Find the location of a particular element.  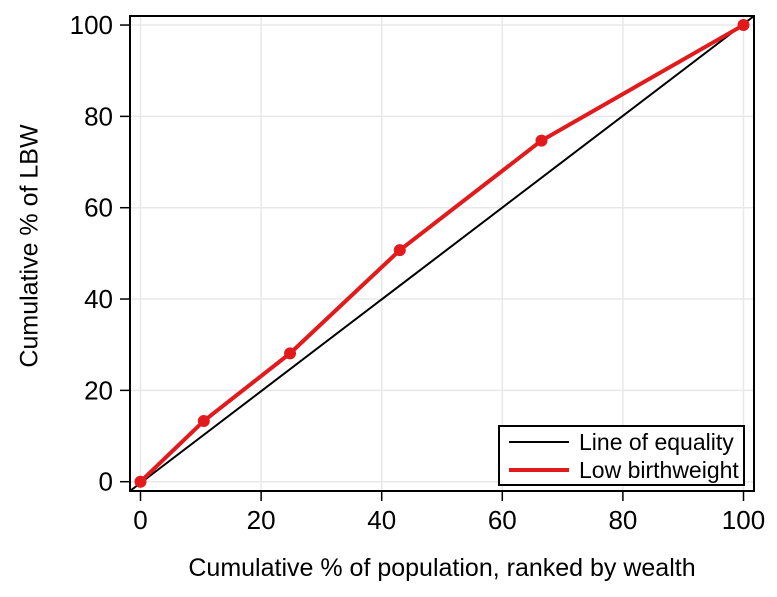

equality-line-swatch is located at coordinates (539, 441).